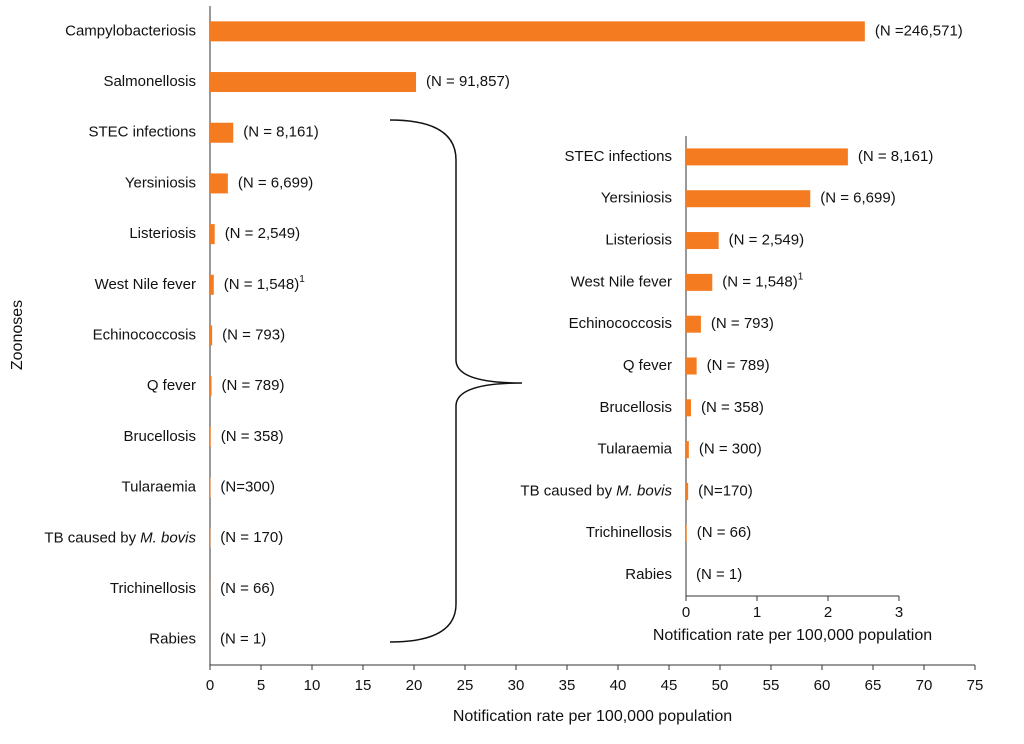  I want to click on x-tick-label: 20, so click(414, 685).